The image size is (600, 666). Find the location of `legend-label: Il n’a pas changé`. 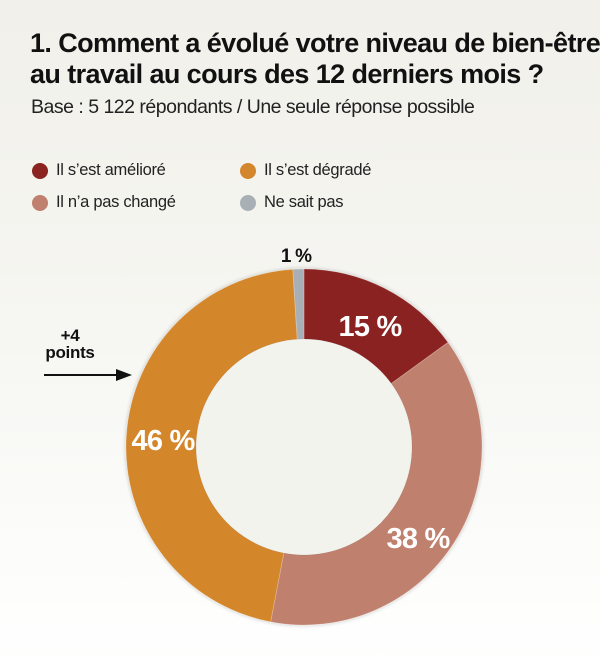

legend-label: Il n’a pas changé is located at coordinates (116, 202).